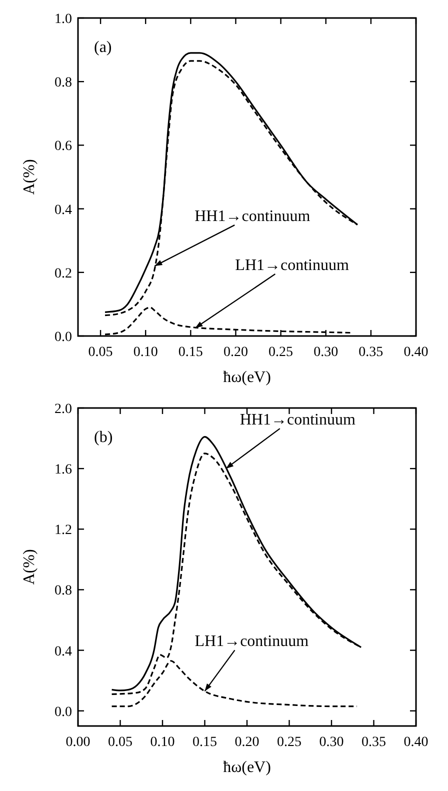  What do you see at coordinates (63, 19) in the screenshot?
I see `y-tick-label: 1.0` at bounding box center [63, 19].